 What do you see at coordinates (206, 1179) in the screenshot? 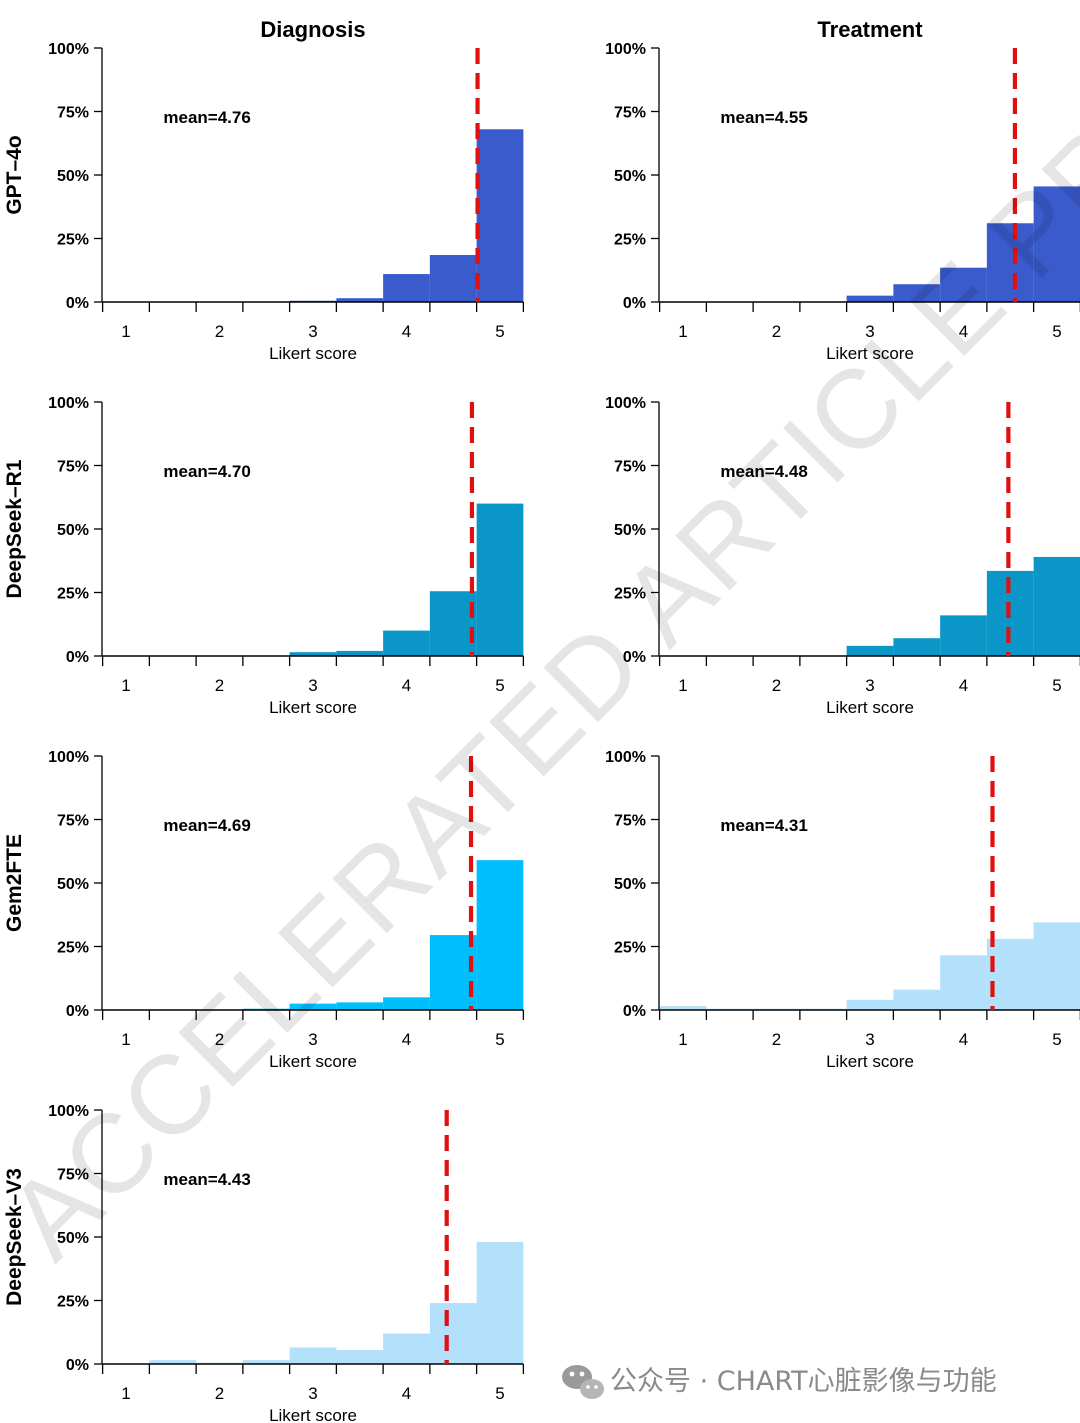
I see `mean-label: mean=4.43` at bounding box center [206, 1179].